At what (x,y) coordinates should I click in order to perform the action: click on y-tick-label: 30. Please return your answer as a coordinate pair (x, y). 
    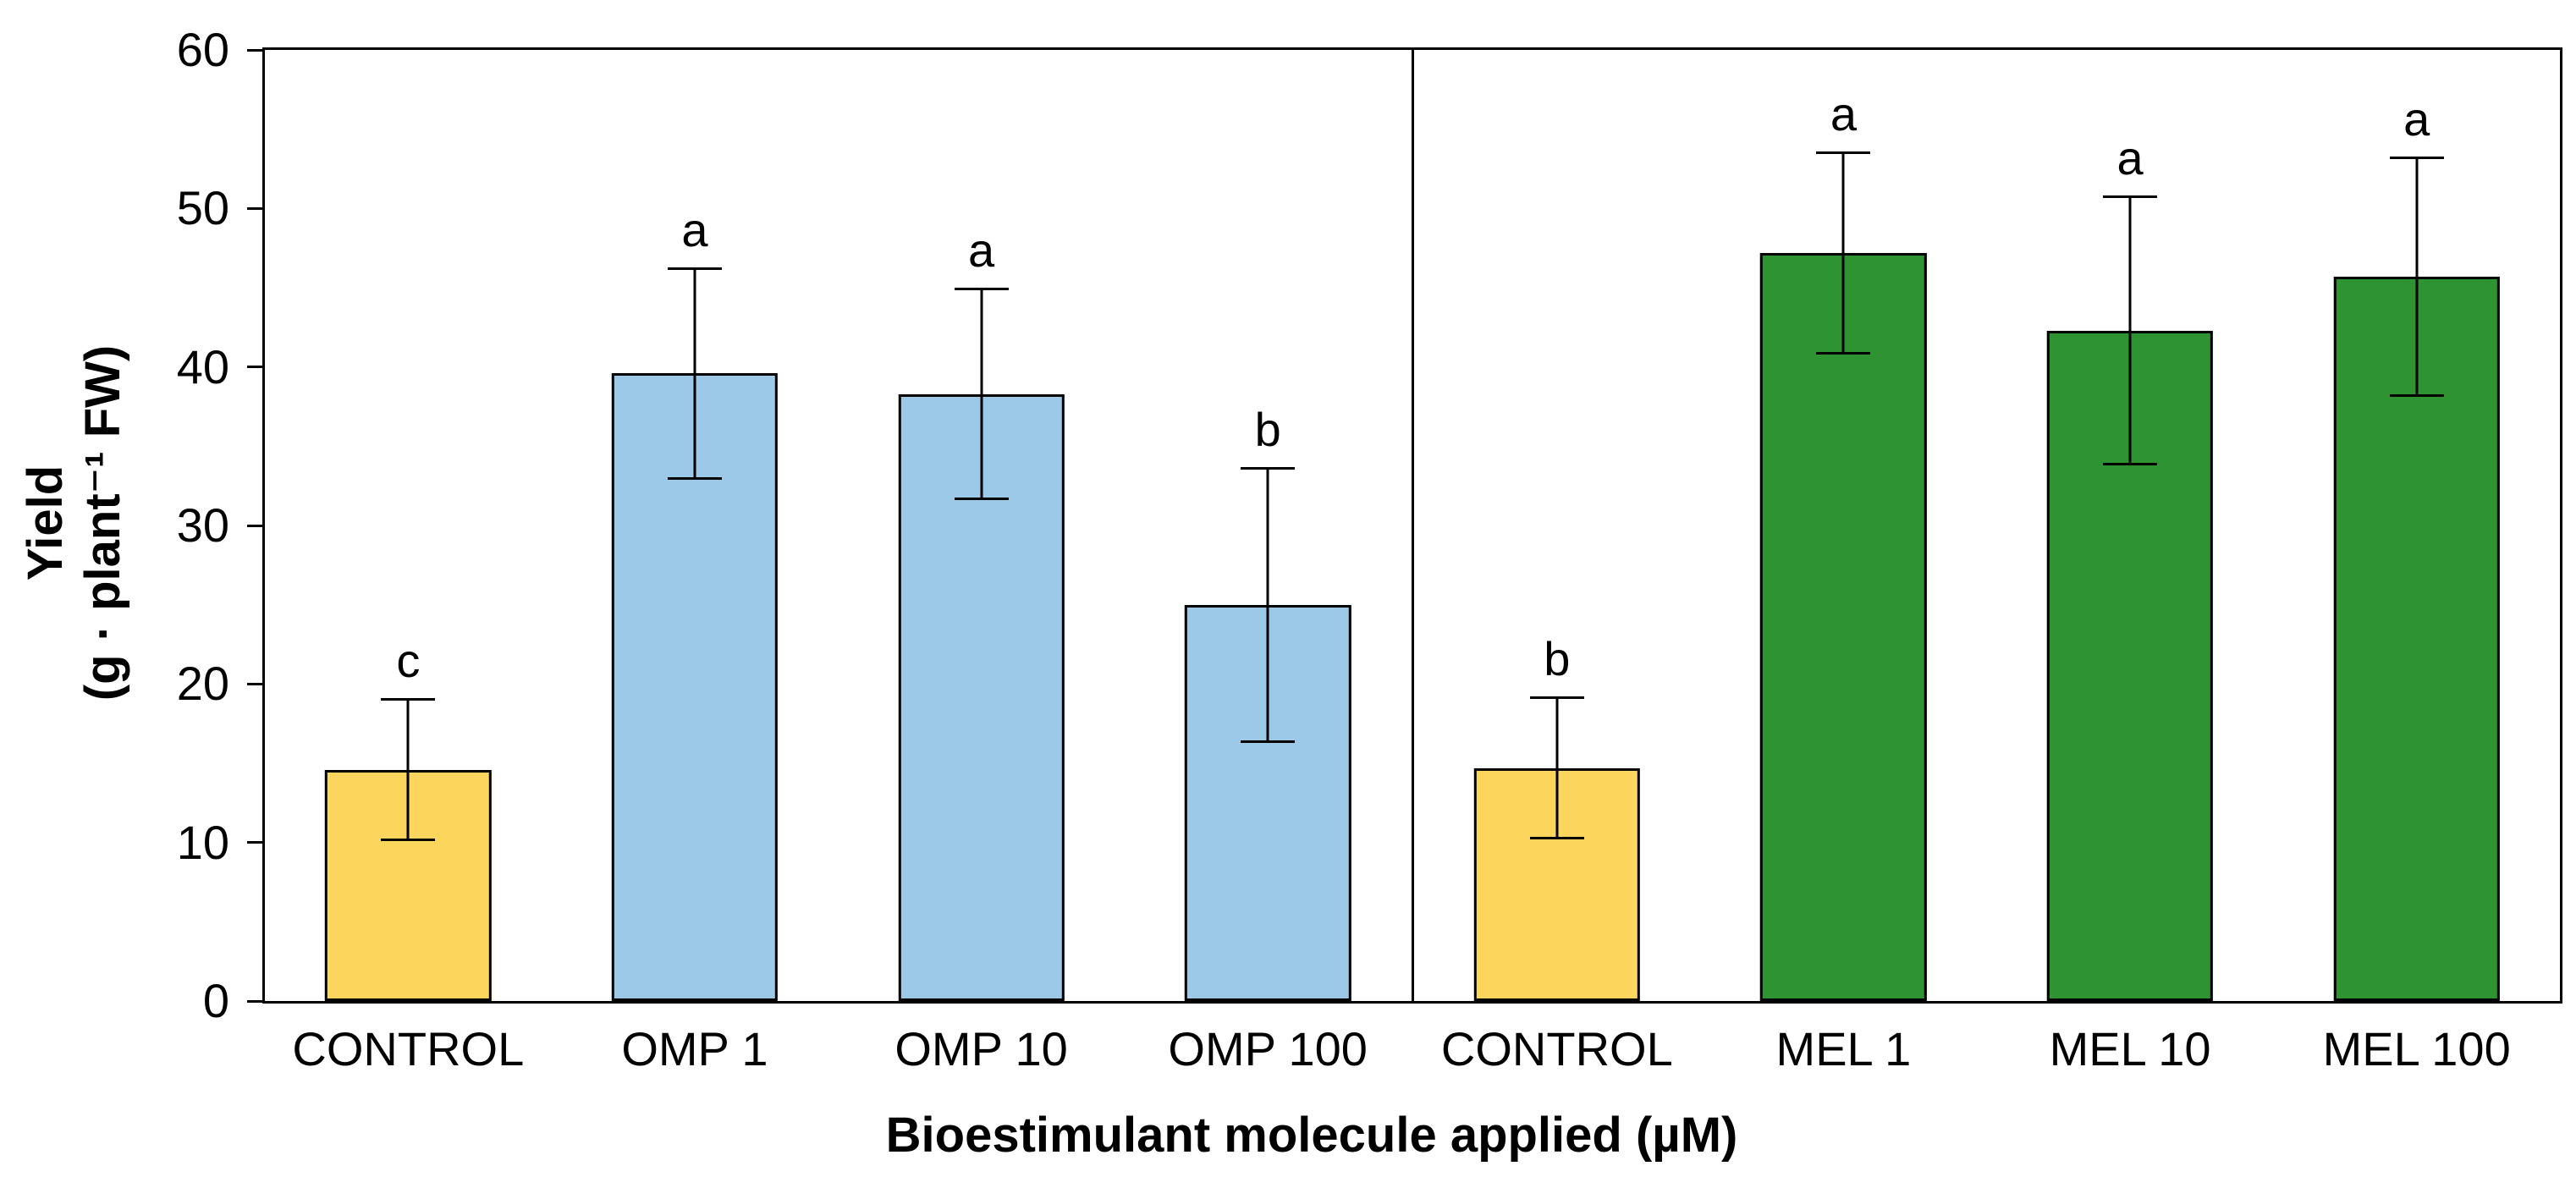
    Looking at the image, I should click on (202, 525).